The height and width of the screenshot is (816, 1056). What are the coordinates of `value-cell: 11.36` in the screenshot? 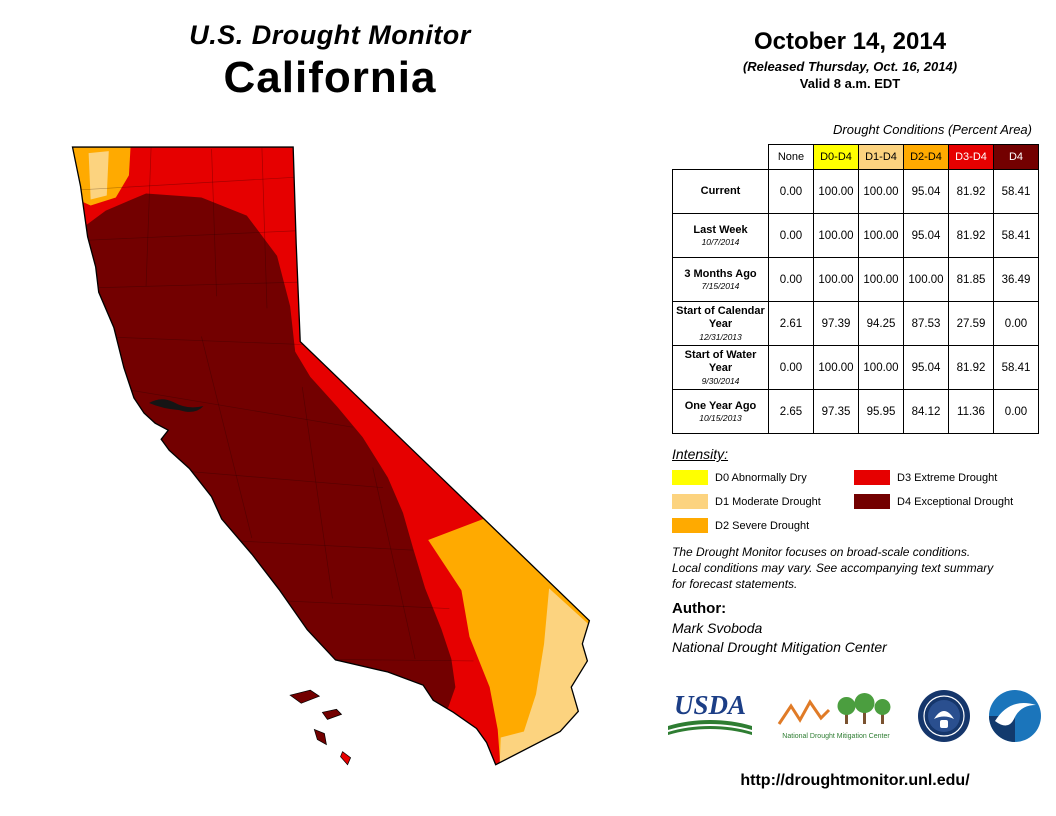 It's located at (971, 411).